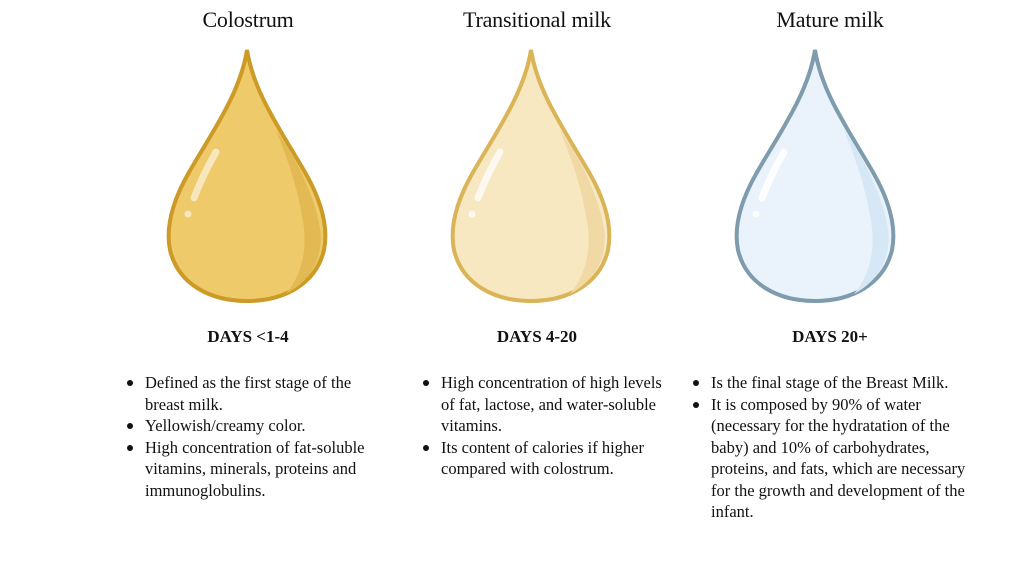  What do you see at coordinates (248, 19) in the screenshot?
I see `stage-title: Colostrum` at bounding box center [248, 19].